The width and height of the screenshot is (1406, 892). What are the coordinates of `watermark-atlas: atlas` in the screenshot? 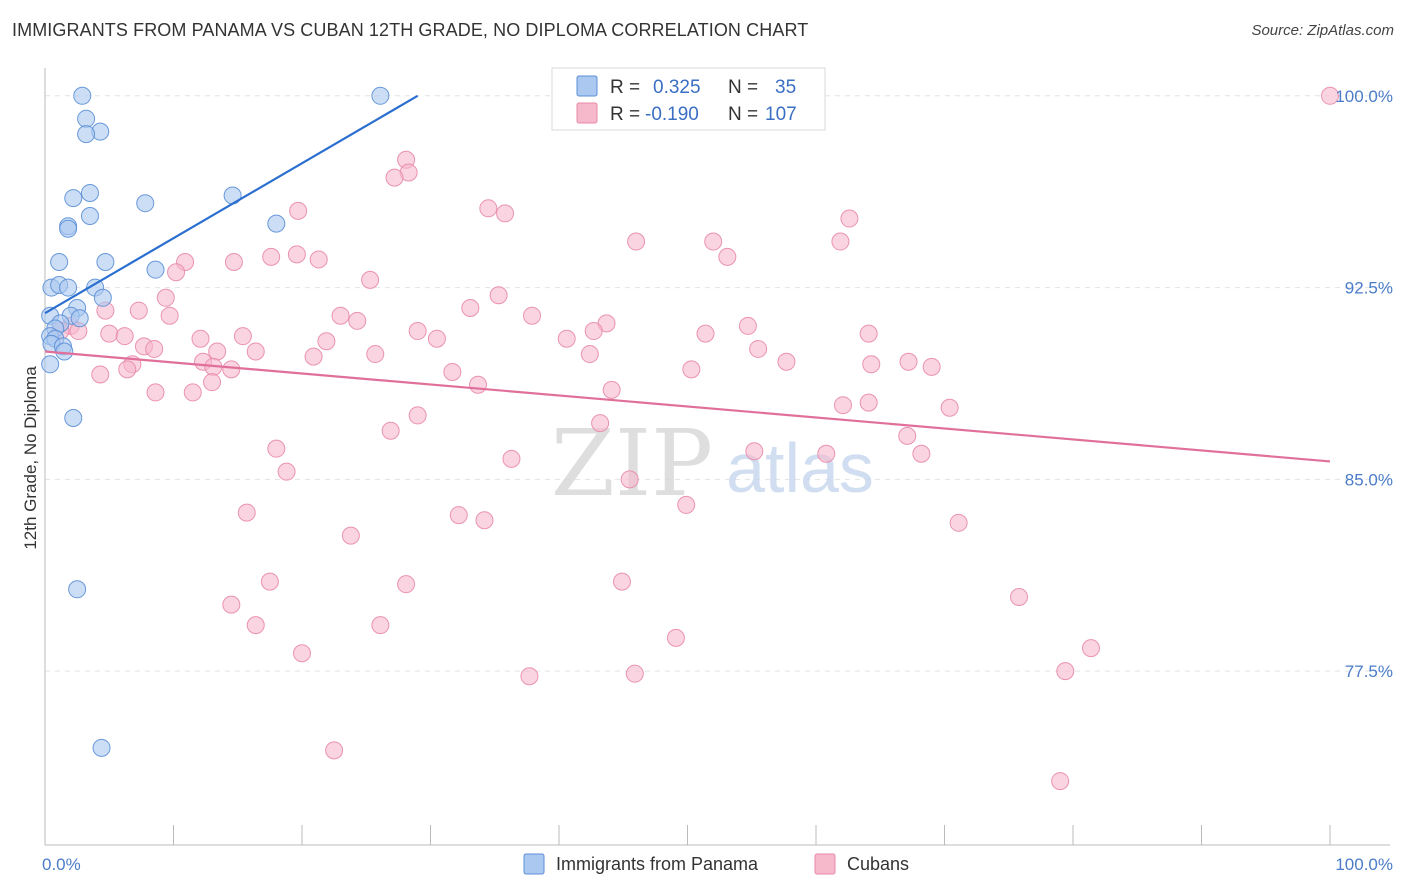 It's located at (800, 468).